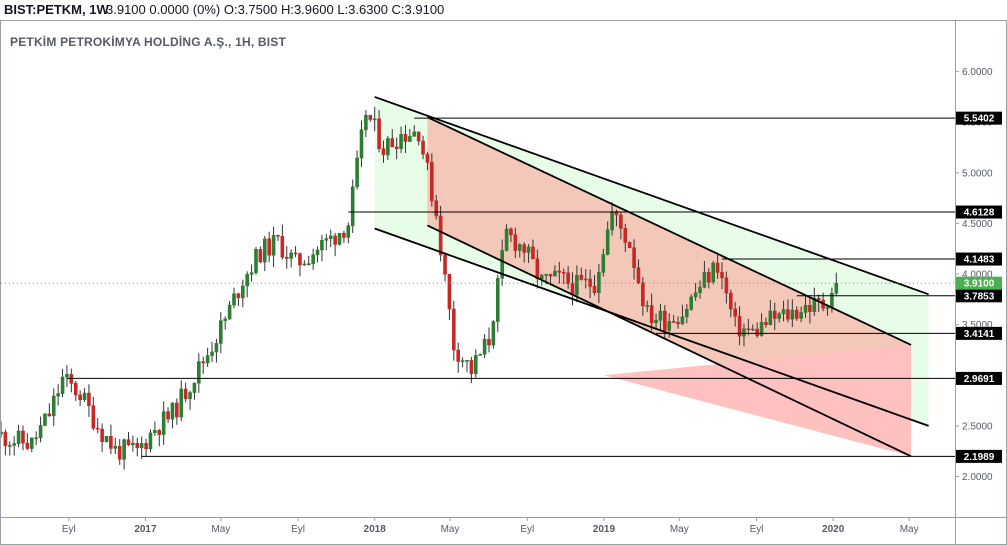 This screenshot has width=1007, height=545. Describe the element at coordinates (56, 9) in the screenshot. I see `symbol-label: BIST:PETKM, 1W` at that location.